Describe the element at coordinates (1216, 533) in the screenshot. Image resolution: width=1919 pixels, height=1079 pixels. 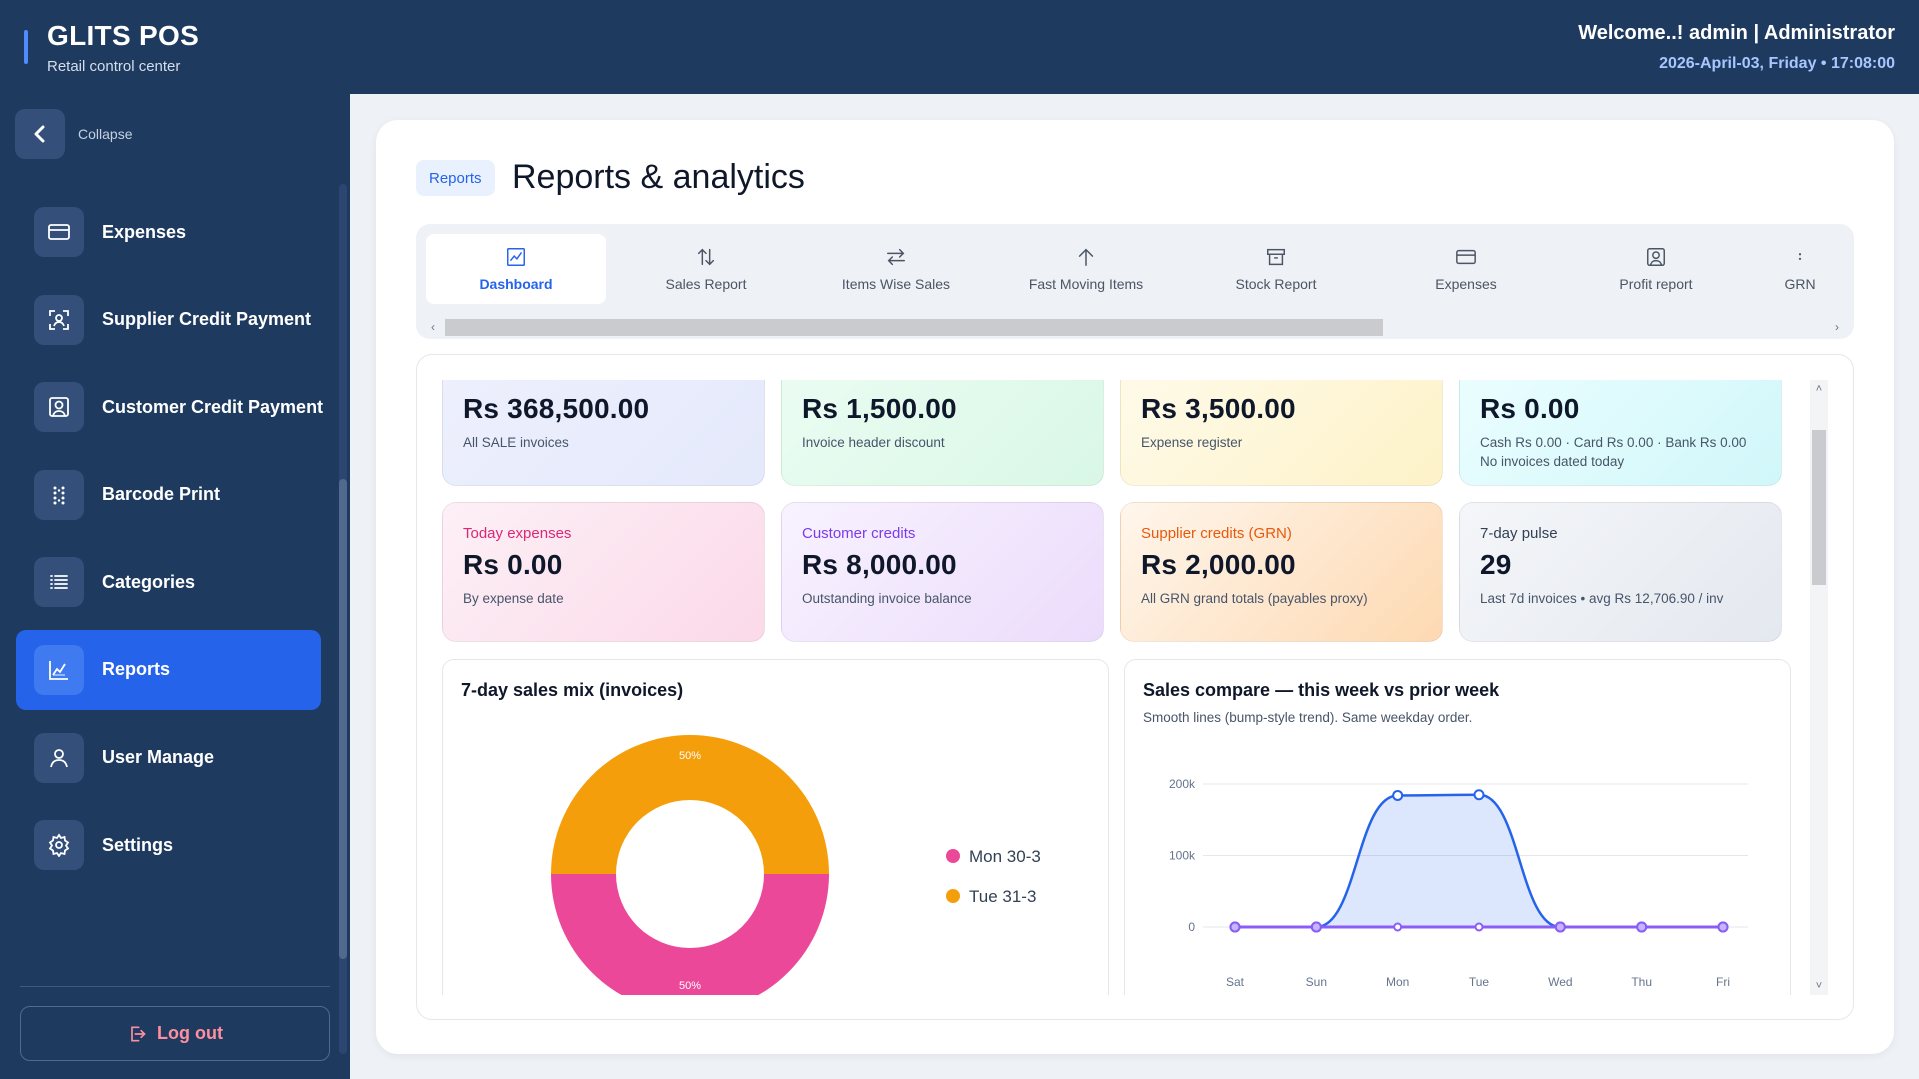
I see `stat-label: Supplier credits (GRN)` at that location.